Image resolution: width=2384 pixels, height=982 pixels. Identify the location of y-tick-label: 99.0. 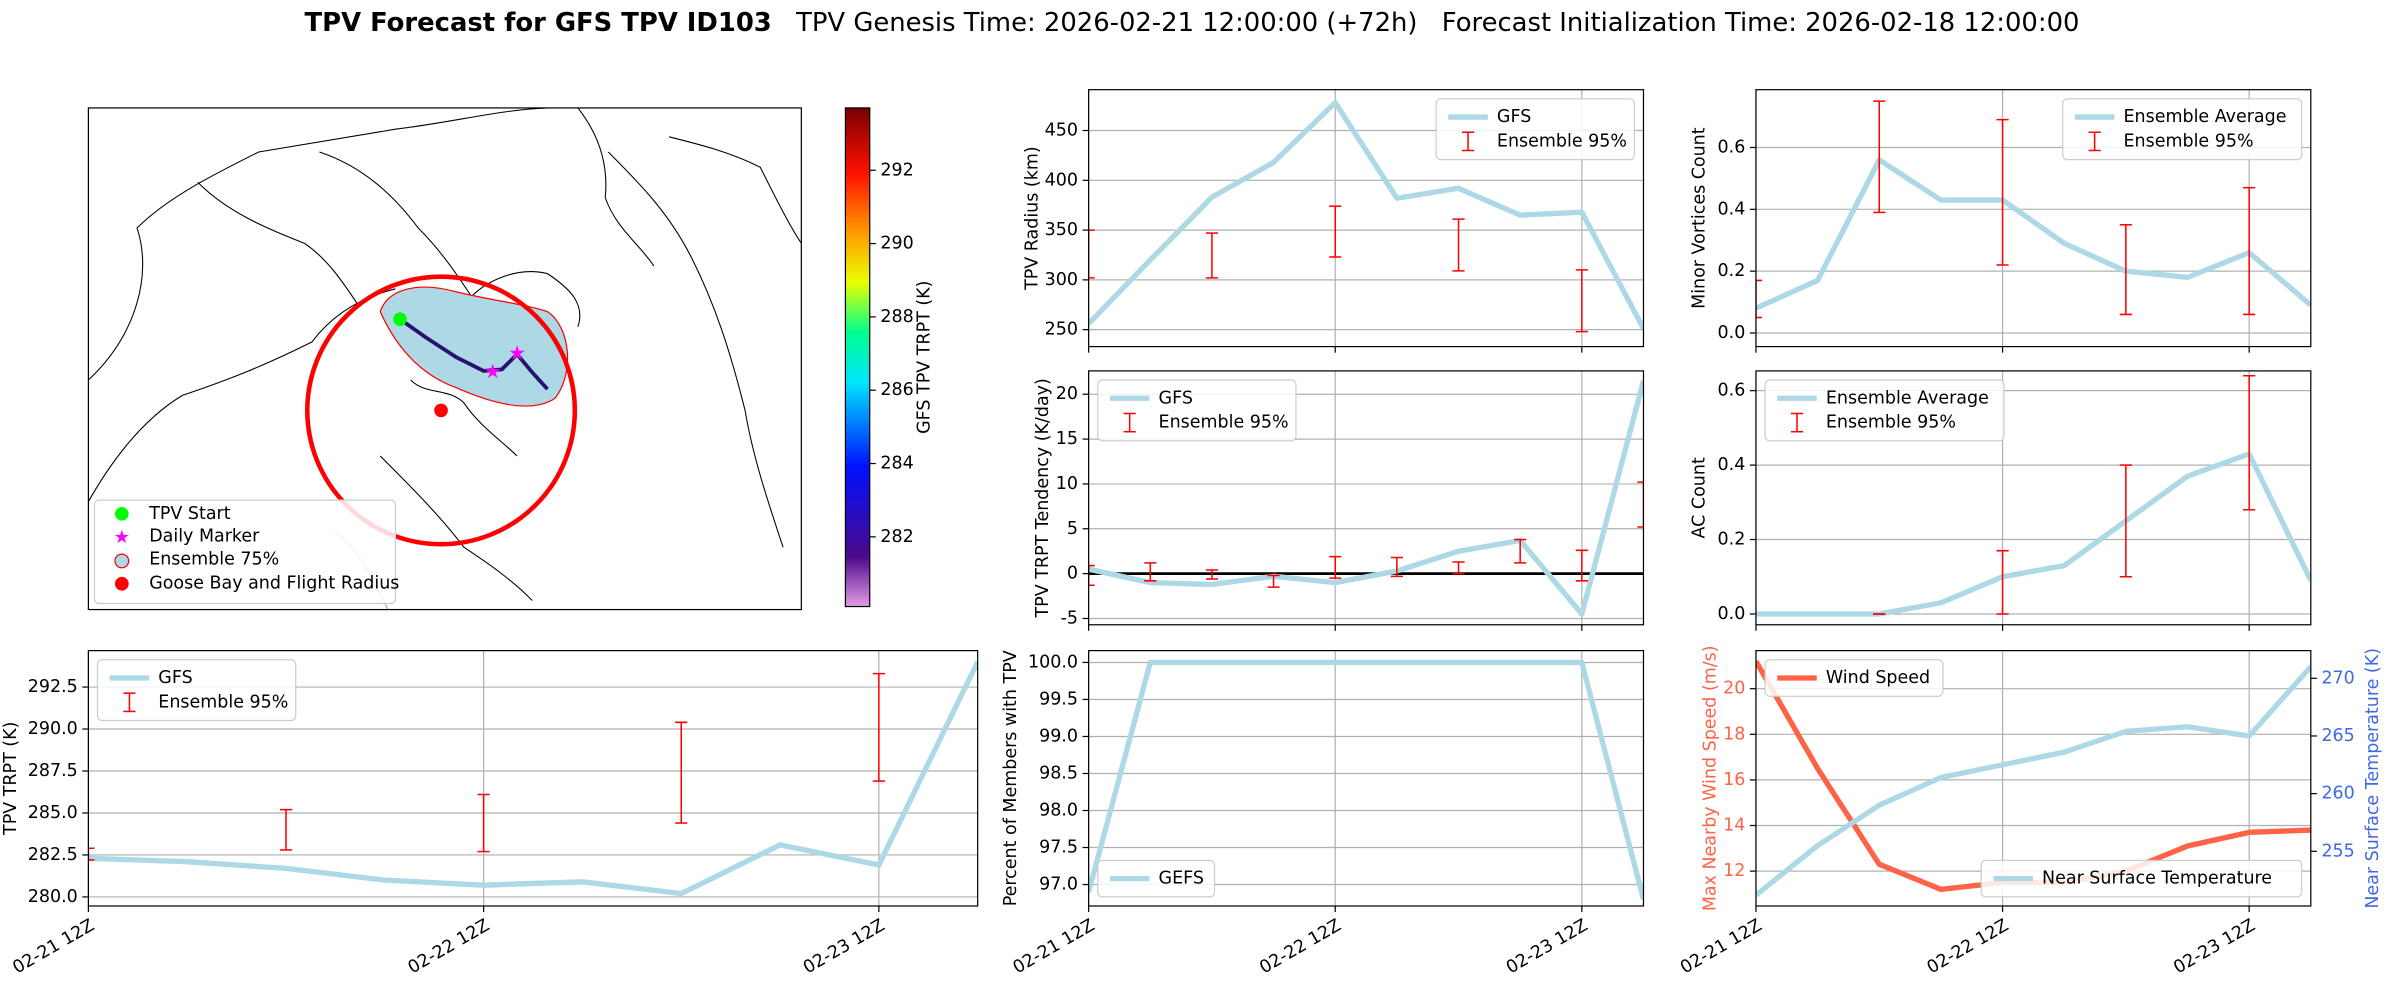
(1058, 736).